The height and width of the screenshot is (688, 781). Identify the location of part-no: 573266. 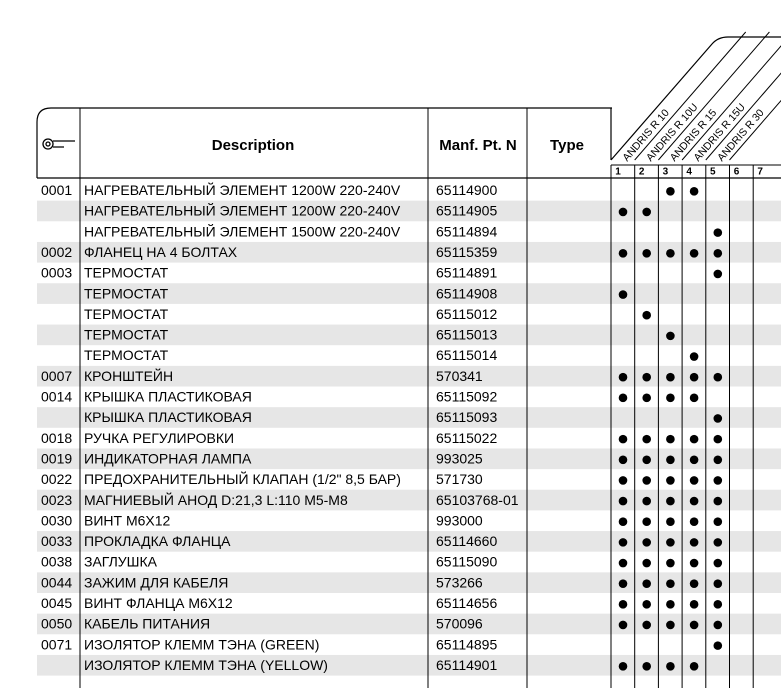
(459, 582).